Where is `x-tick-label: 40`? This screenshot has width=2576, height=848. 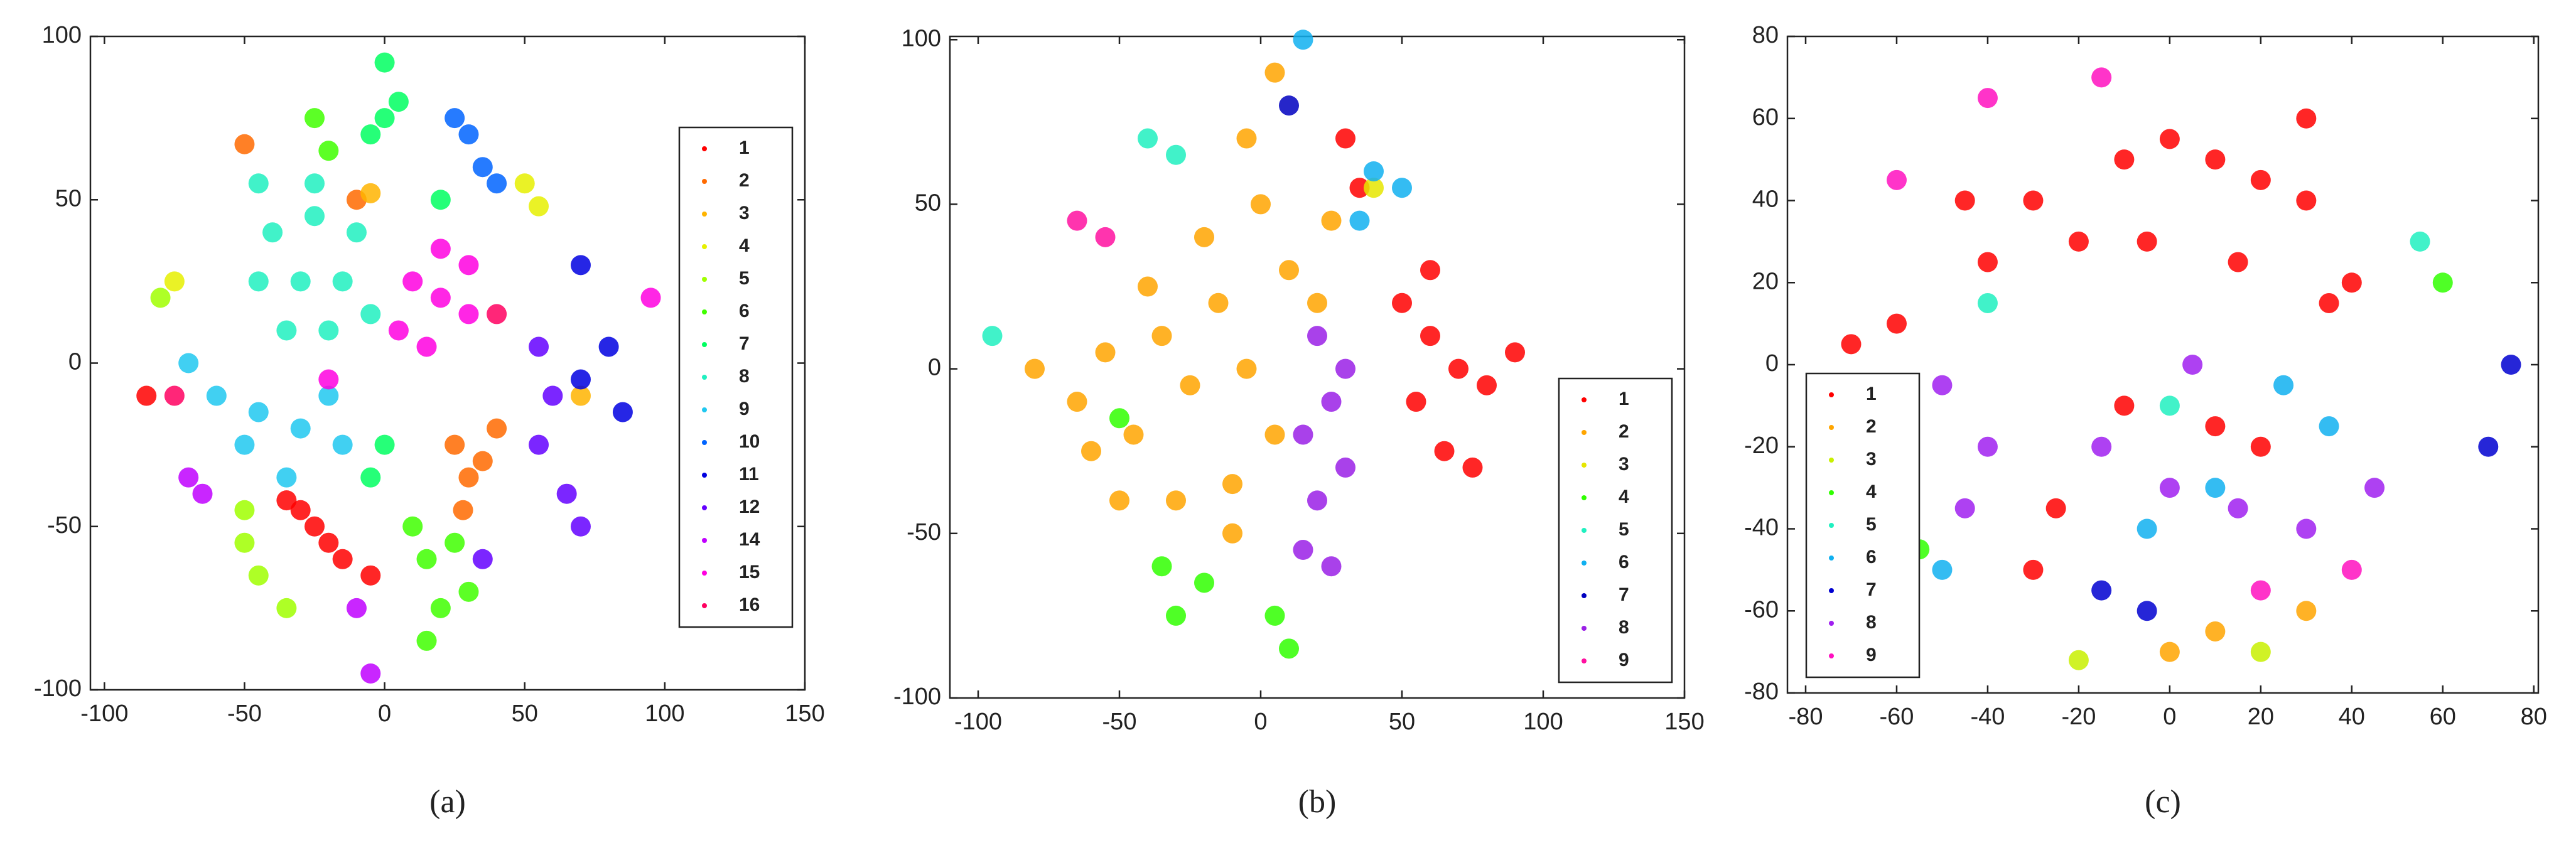
x-tick-label: 40 is located at coordinates (2352, 717).